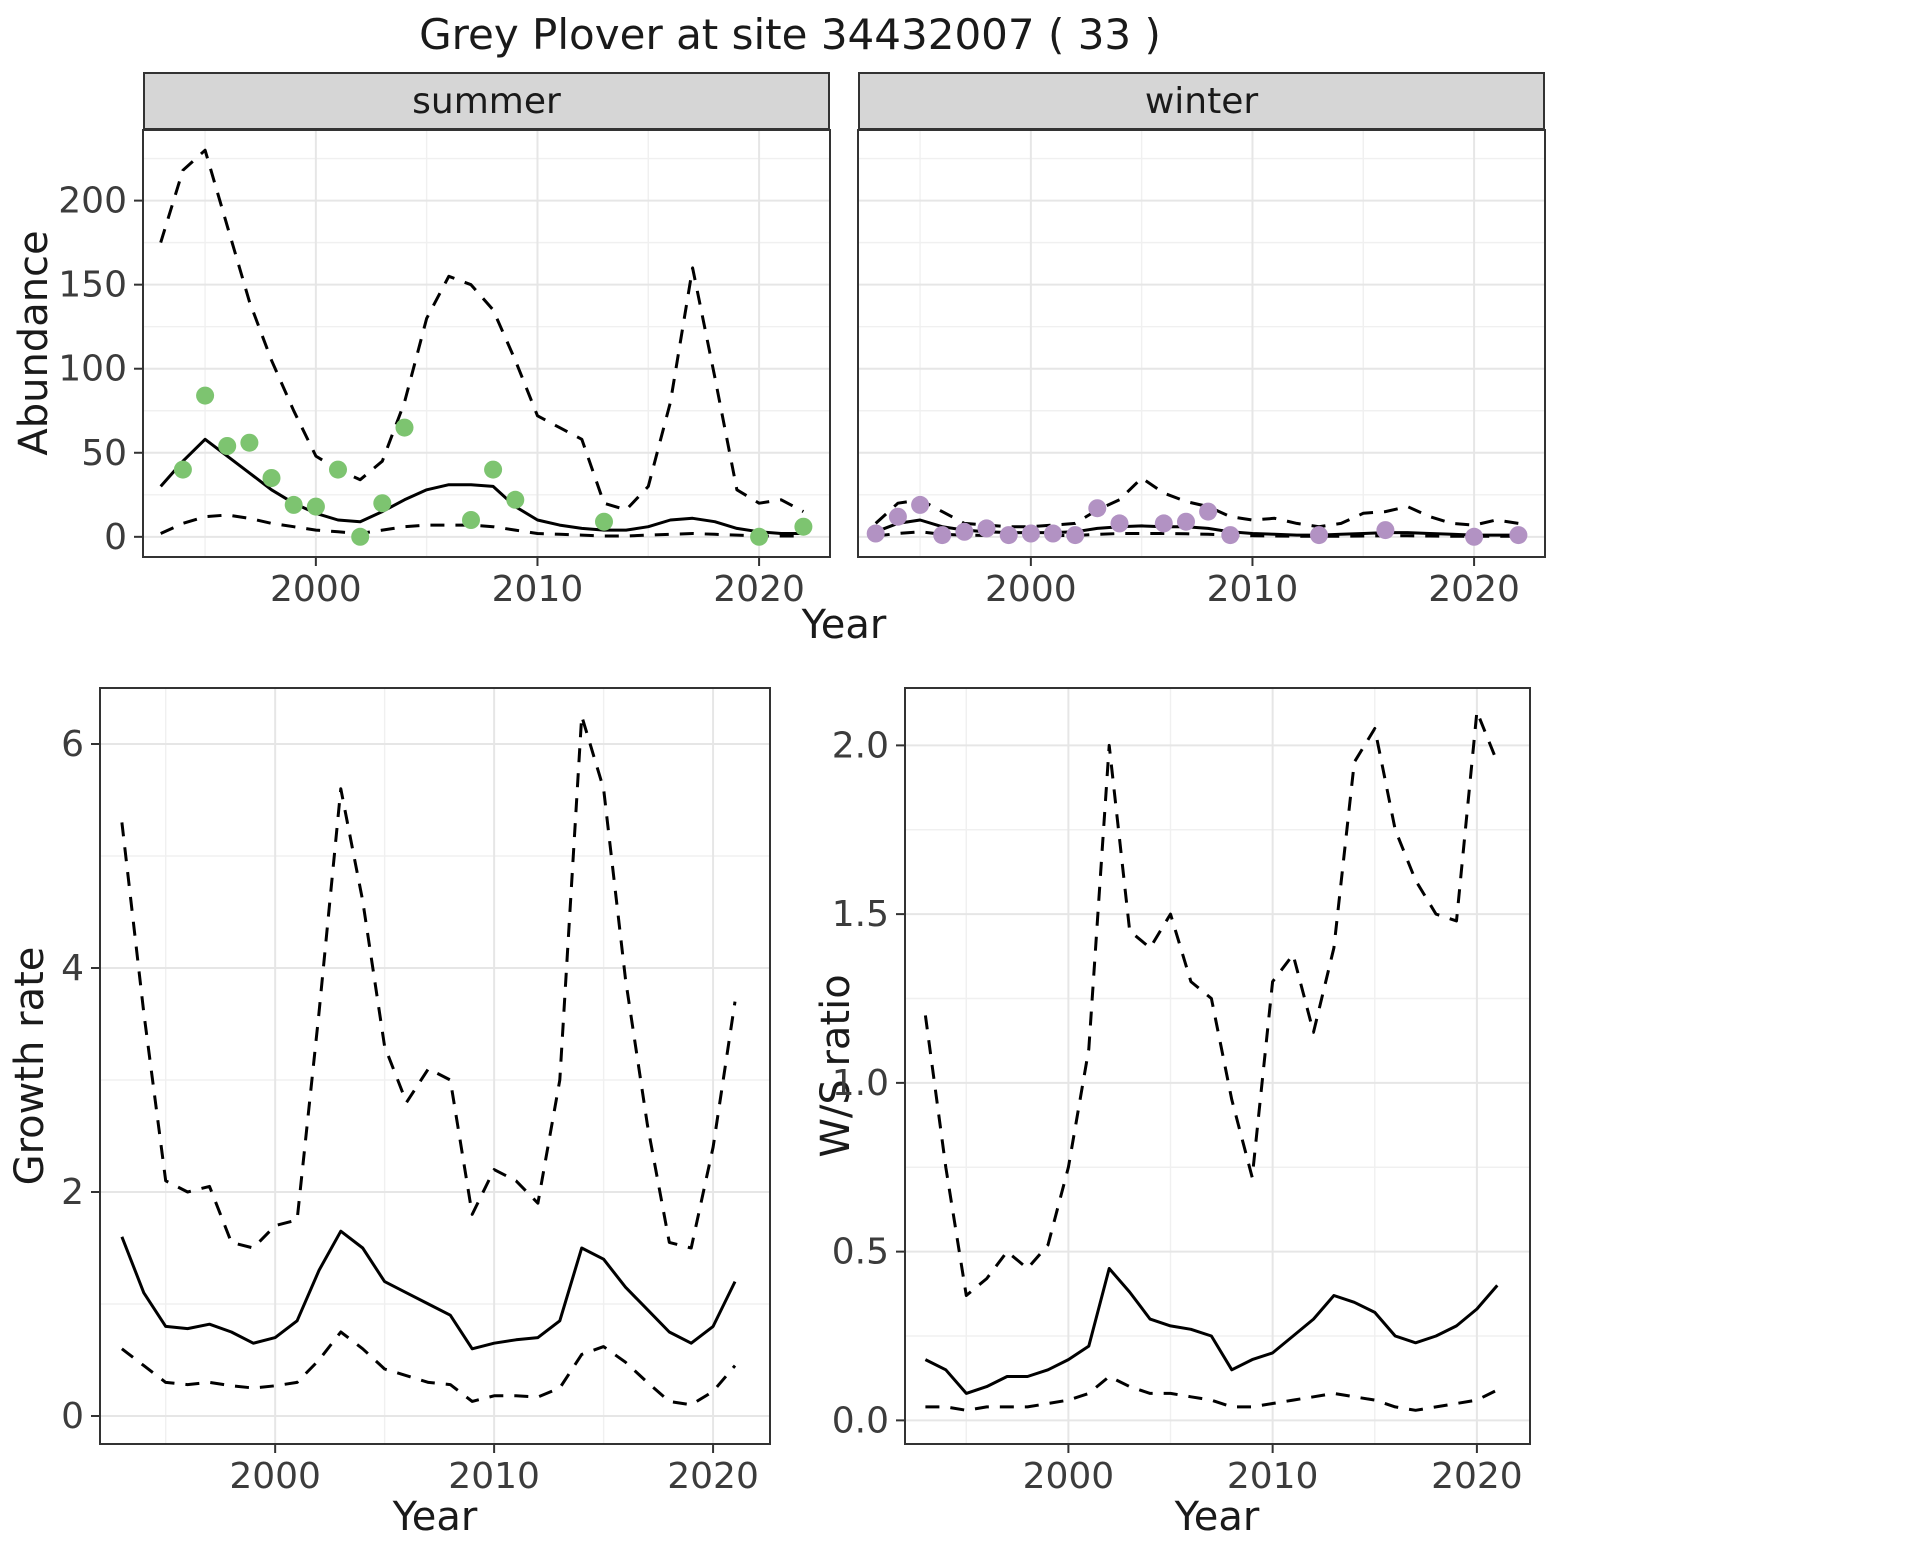 This screenshot has height=1560, width=1920. I want to click on y-tick-label: 2.0, so click(860, 745).